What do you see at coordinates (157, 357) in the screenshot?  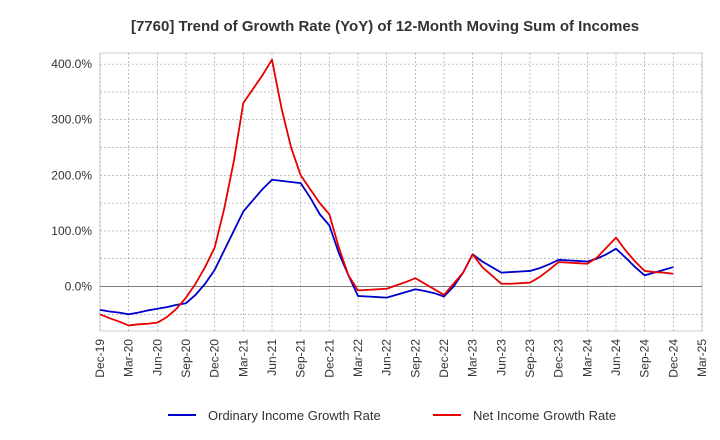 I see `x-tick-label: Jun-20` at bounding box center [157, 357].